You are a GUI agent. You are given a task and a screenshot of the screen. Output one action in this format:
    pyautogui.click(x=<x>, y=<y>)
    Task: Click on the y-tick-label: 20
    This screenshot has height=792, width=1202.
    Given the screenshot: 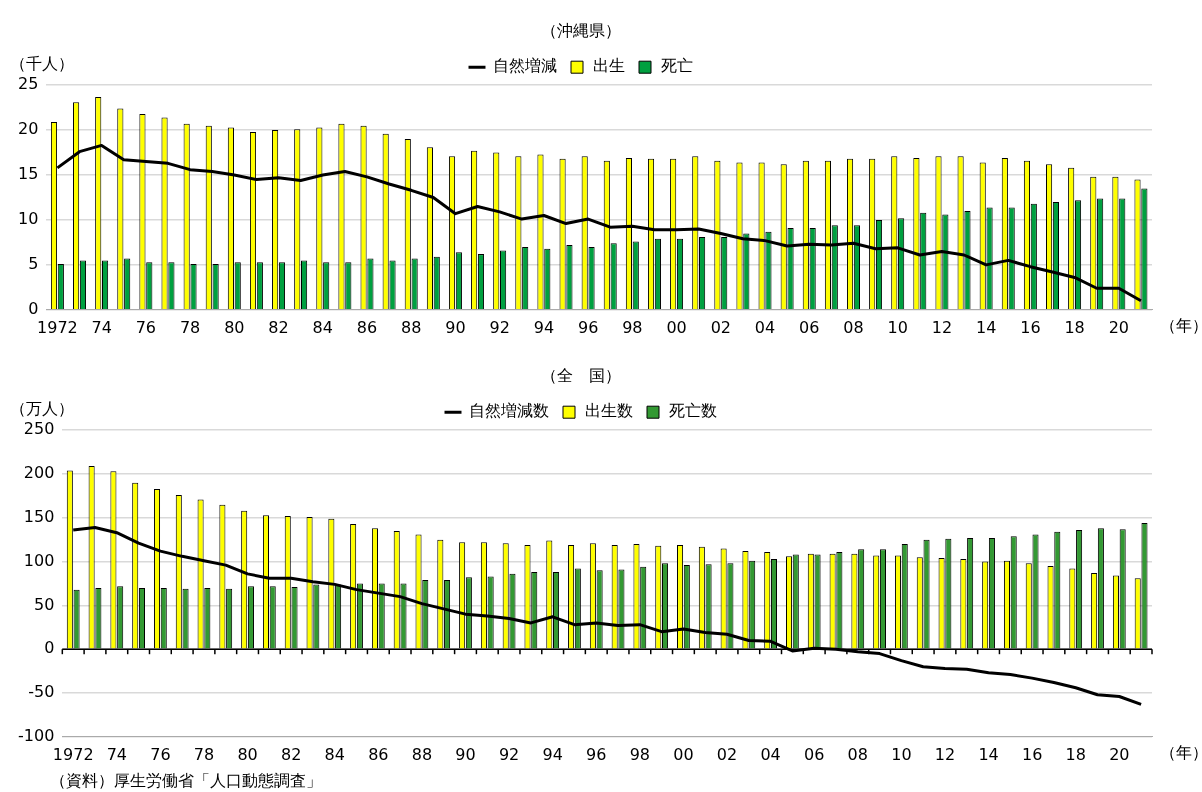 What is the action you would take?
    pyautogui.click(x=28, y=129)
    